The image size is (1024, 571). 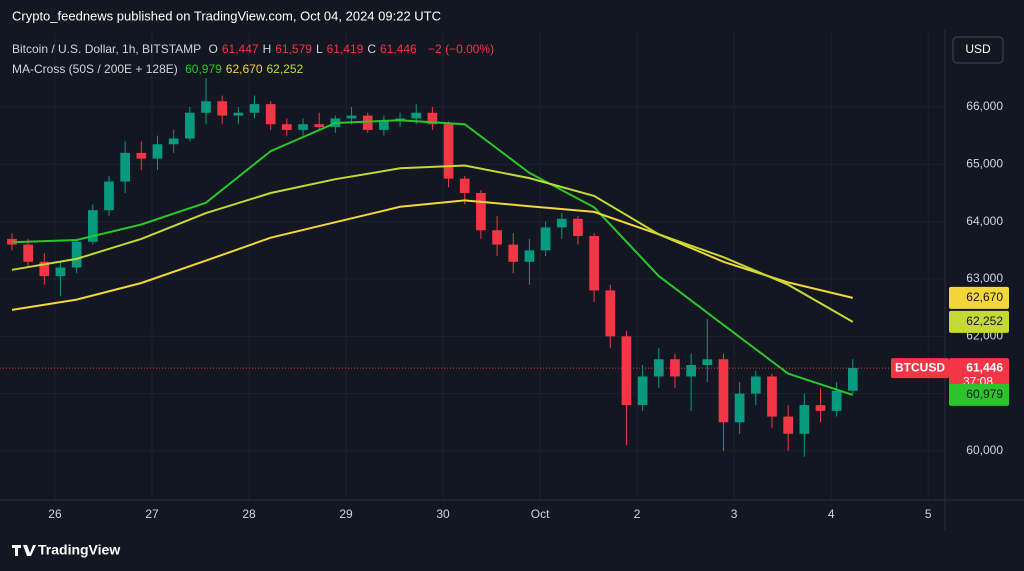 I want to click on ticker-box, so click(x=920, y=368).